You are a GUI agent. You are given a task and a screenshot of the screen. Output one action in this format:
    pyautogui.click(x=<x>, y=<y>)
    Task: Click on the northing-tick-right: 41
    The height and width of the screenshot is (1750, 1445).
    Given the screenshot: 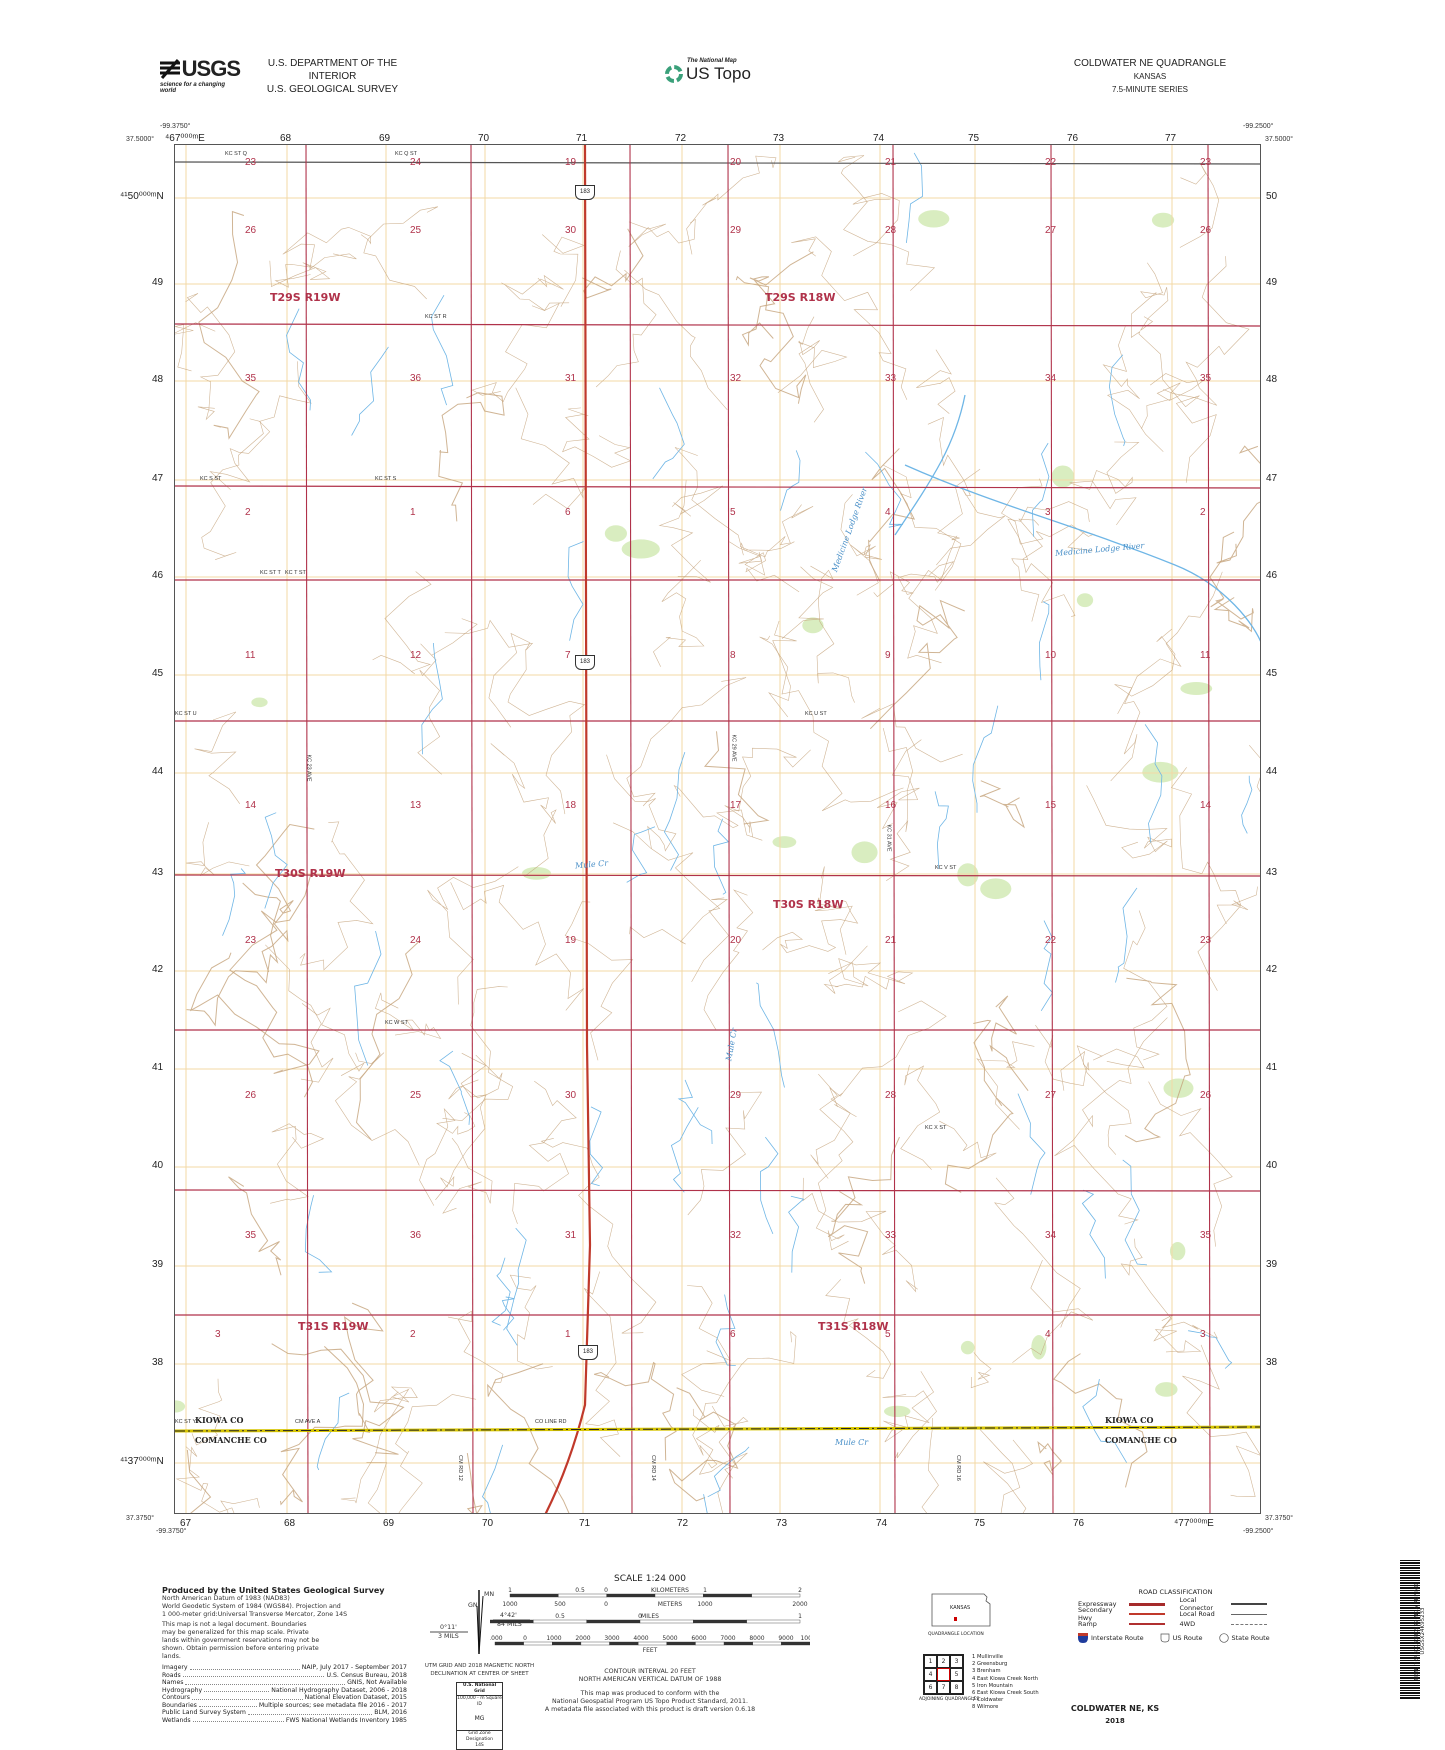 What is the action you would take?
    pyautogui.click(x=1272, y=1067)
    